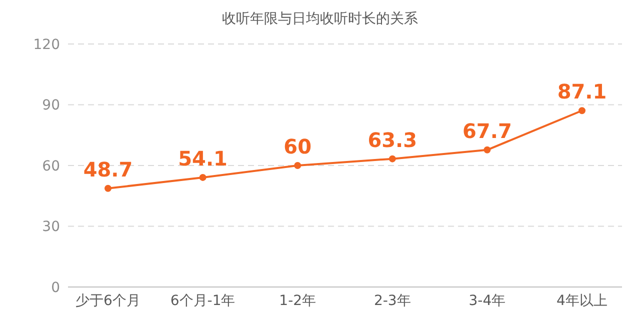 Image resolution: width=640 pixels, height=335 pixels. What do you see at coordinates (108, 300) in the screenshot?
I see `x-tick-label: 少于6个月` at bounding box center [108, 300].